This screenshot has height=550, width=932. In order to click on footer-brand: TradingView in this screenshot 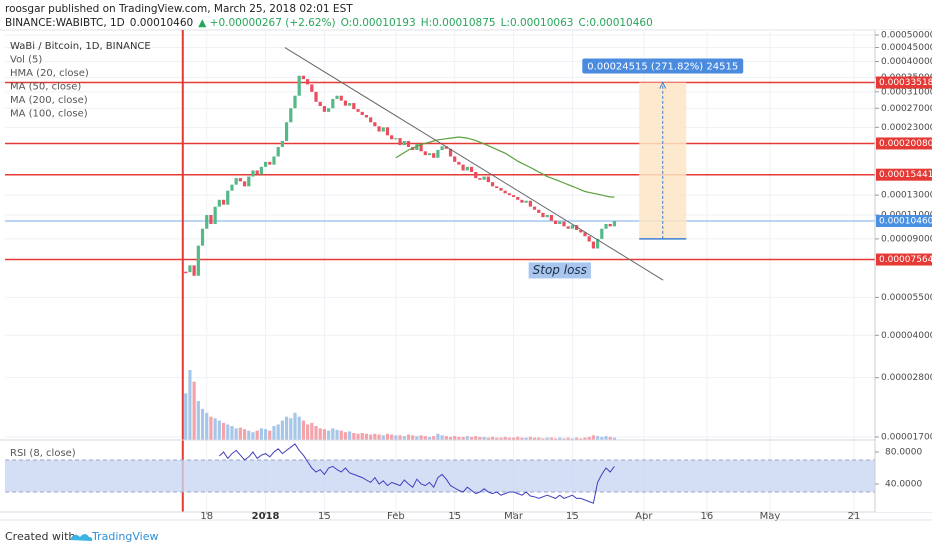, I will do `click(124, 536)`.